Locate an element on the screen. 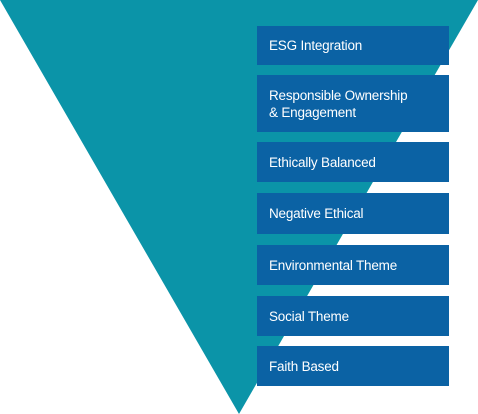 The image size is (478, 414). level-label: Ethically Balanced is located at coordinates (322, 162).